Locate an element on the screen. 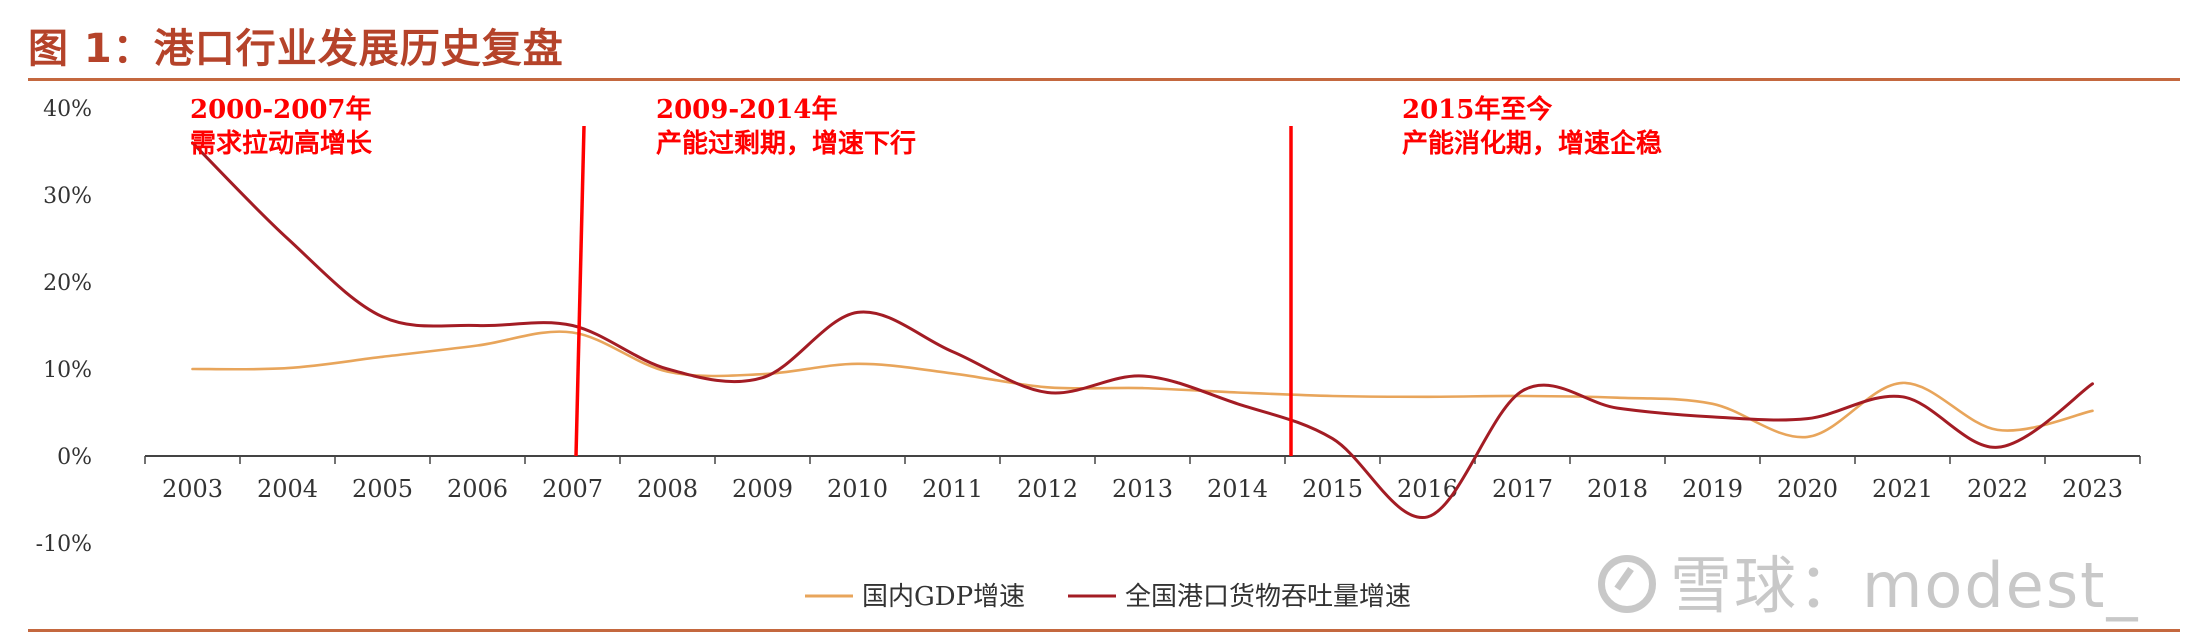 This screenshot has height=637, width=2188. x-tick-label: 2019 is located at coordinates (1712, 489).